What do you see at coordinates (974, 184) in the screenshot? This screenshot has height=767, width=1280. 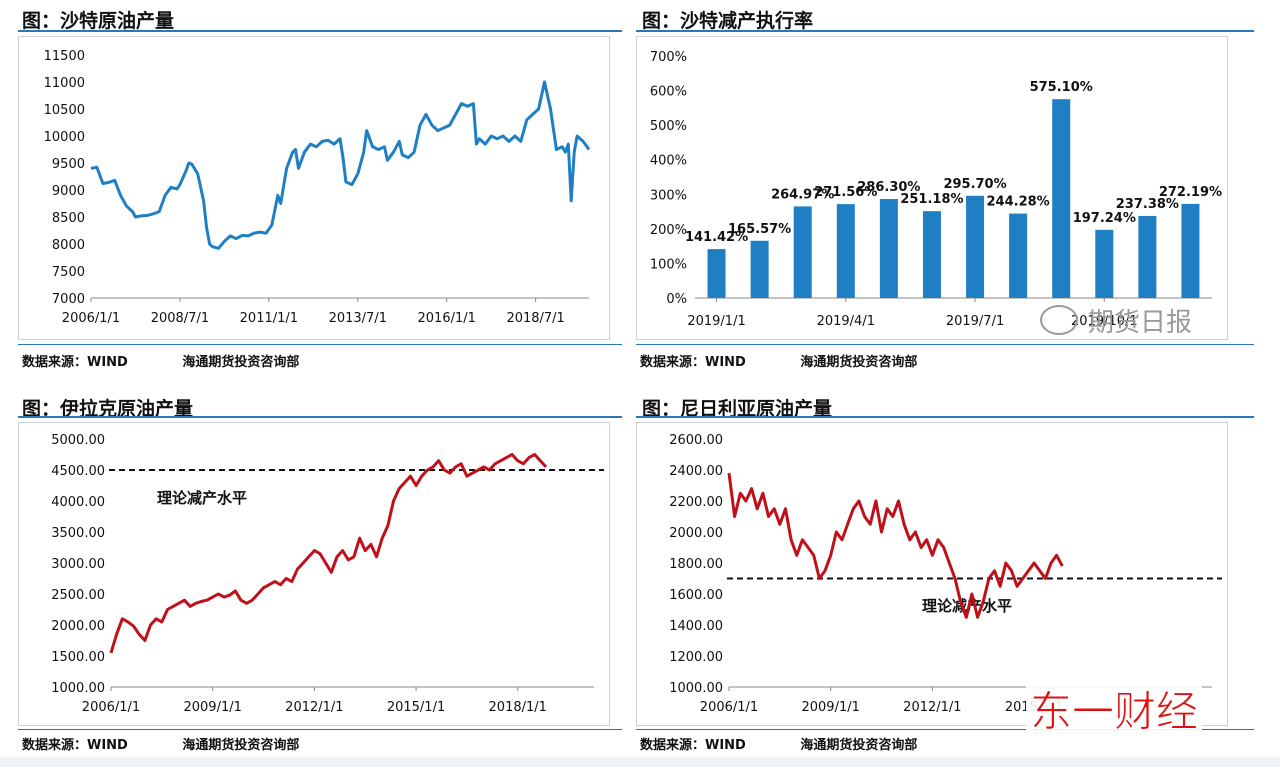 I see `bar-value-label: 295.70%` at bounding box center [974, 184].